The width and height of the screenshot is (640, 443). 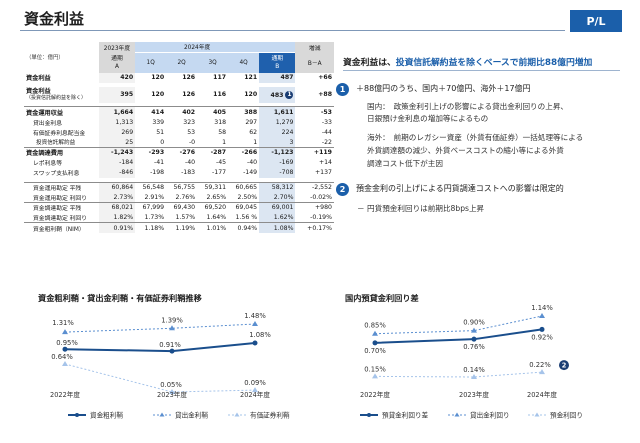 What do you see at coordinates (244, 207) in the screenshot?
I see `table-cell: 69,045` at bounding box center [244, 207].